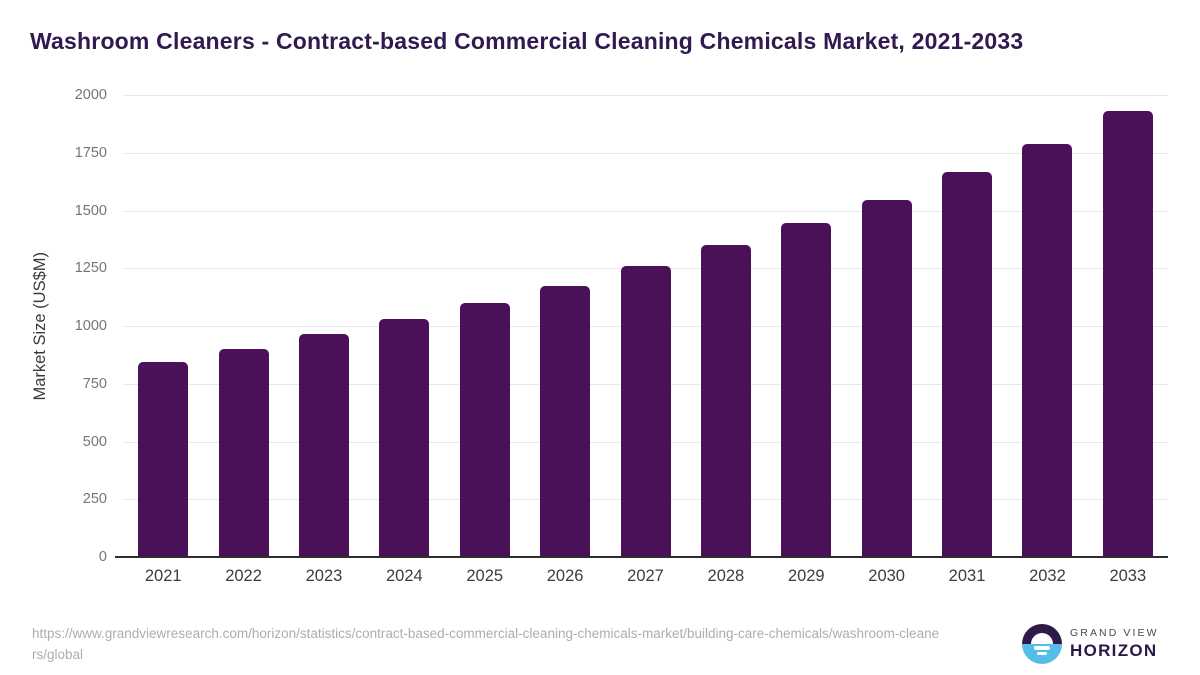 This screenshot has height=675, width=1200. I want to click on y-axis-tick-label: 1500, so click(90, 210).